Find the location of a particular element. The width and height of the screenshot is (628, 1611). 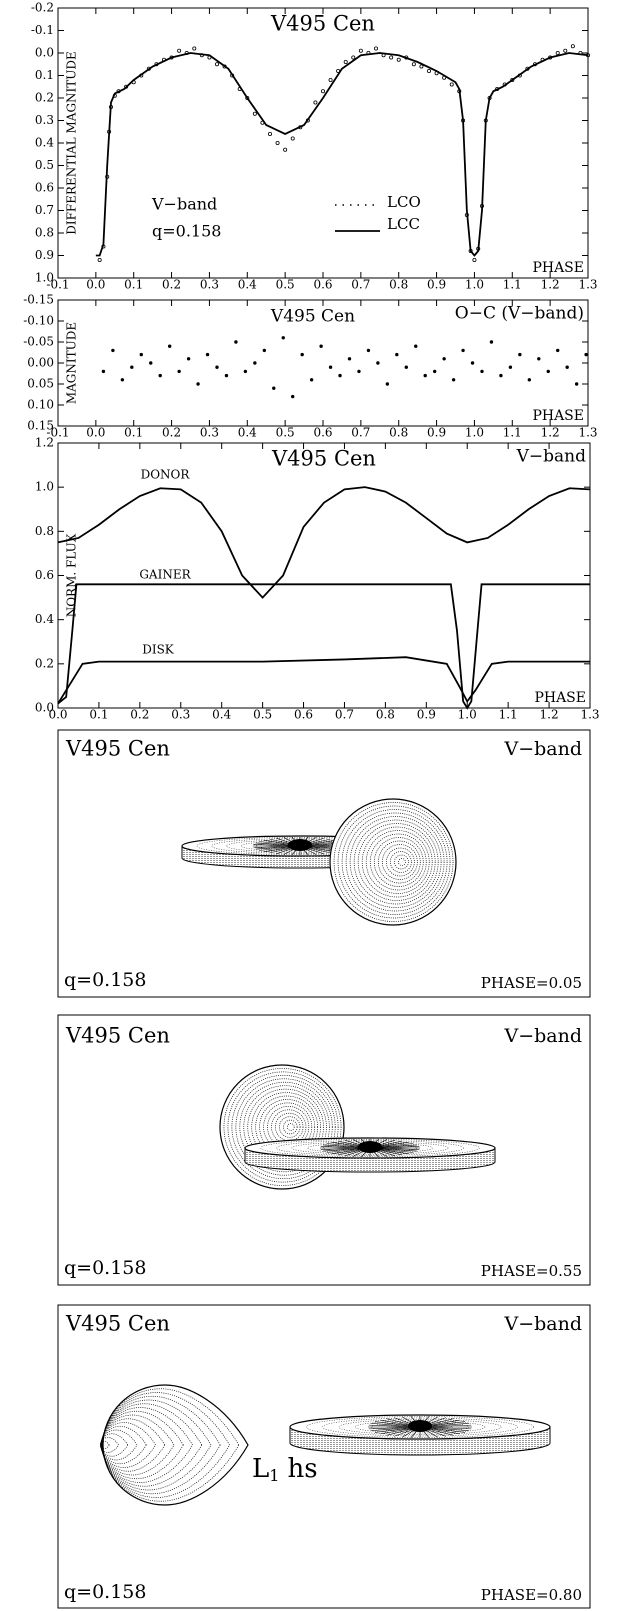

l1-sub: 1 is located at coordinates (274, 1475).